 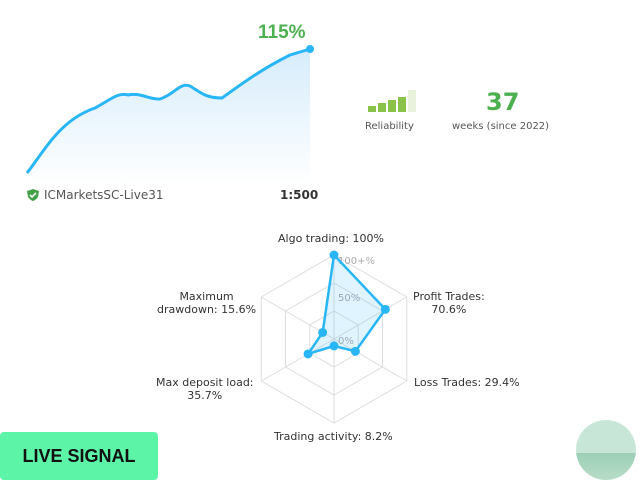 What do you see at coordinates (299, 195) in the screenshot?
I see `leverage: 1:500` at bounding box center [299, 195].